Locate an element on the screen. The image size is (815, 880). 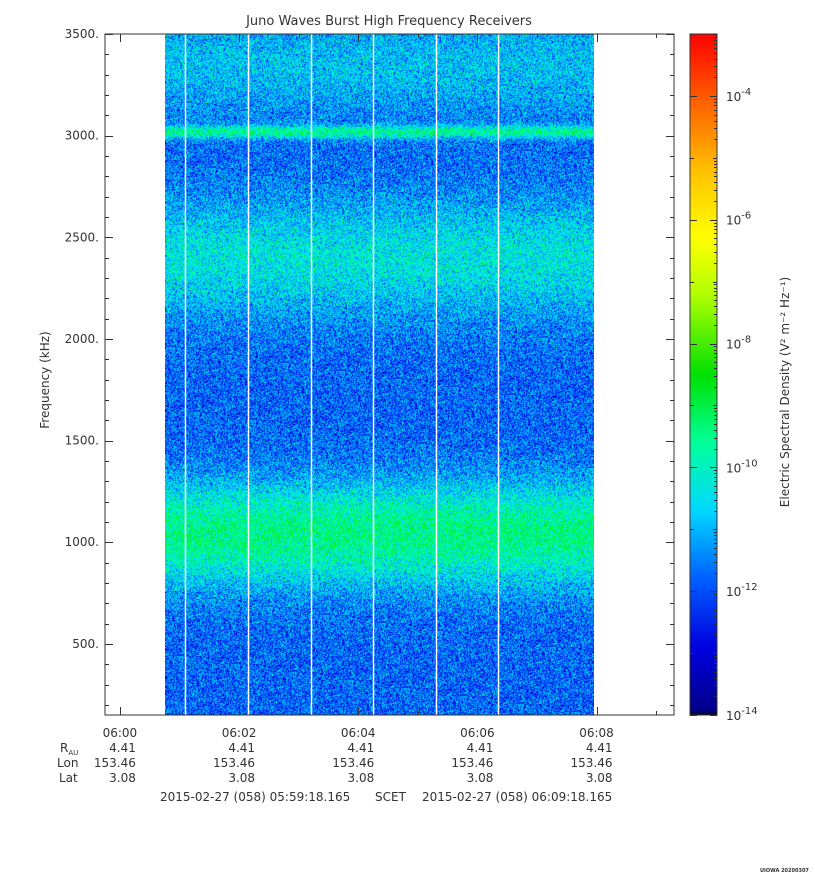
cb-tick-exponent: -4 is located at coordinates (746, 92).